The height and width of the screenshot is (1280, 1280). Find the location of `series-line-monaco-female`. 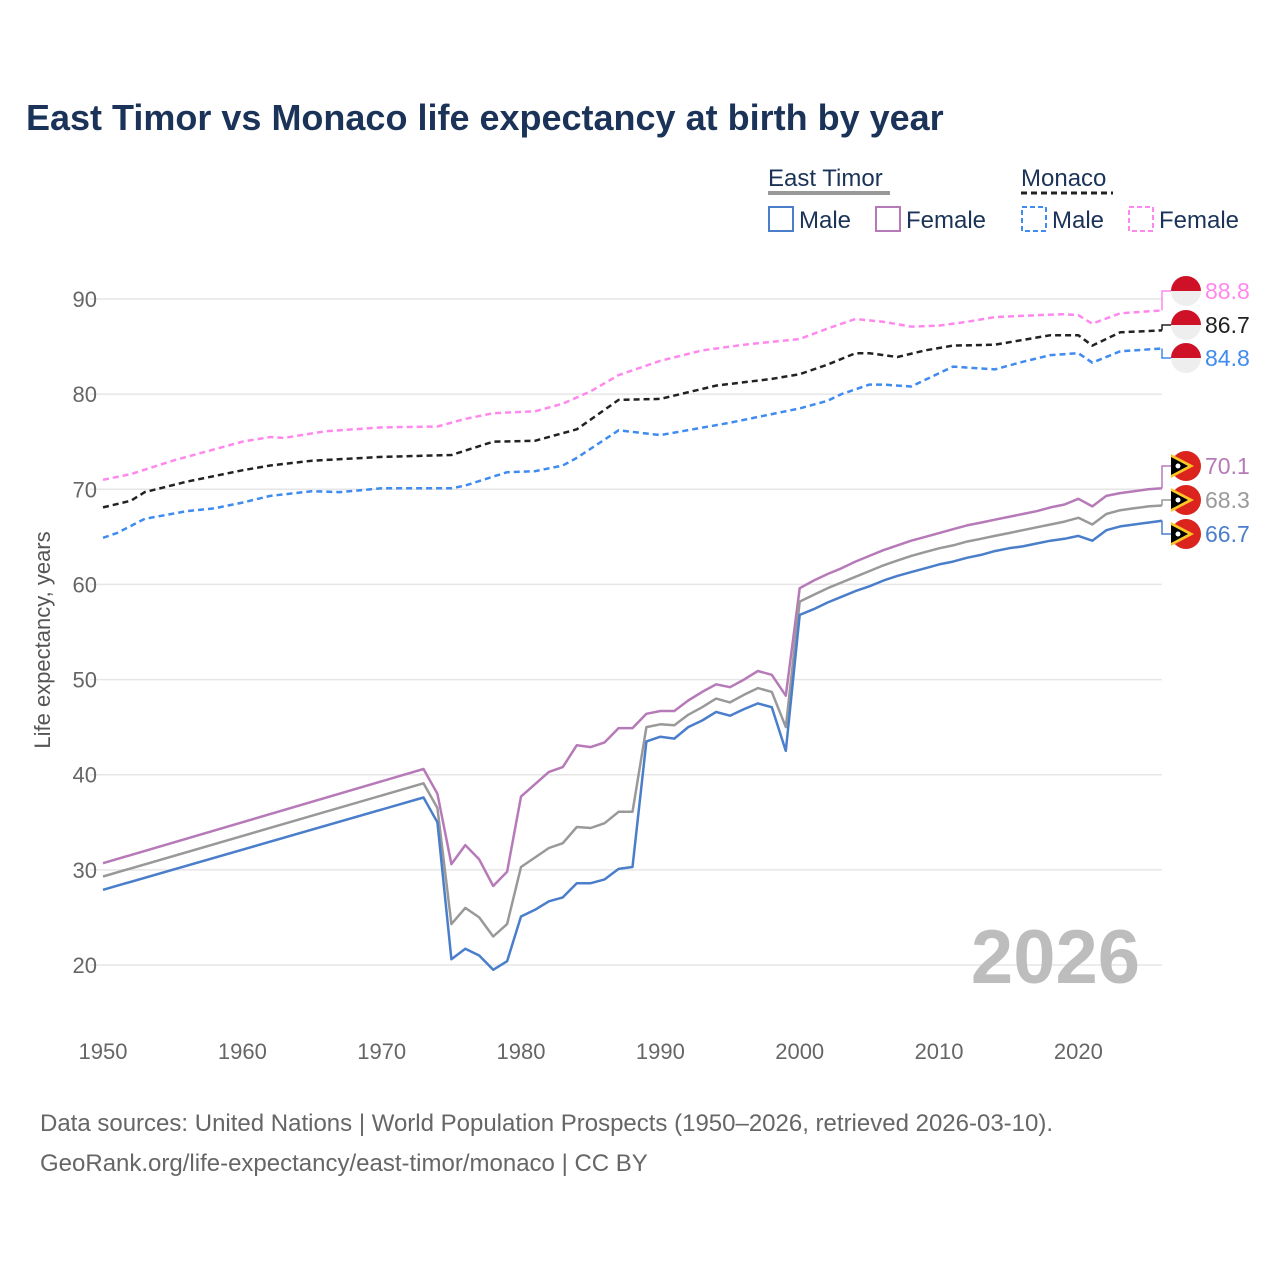

series-line-monaco-female is located at coordinates (632, 395).